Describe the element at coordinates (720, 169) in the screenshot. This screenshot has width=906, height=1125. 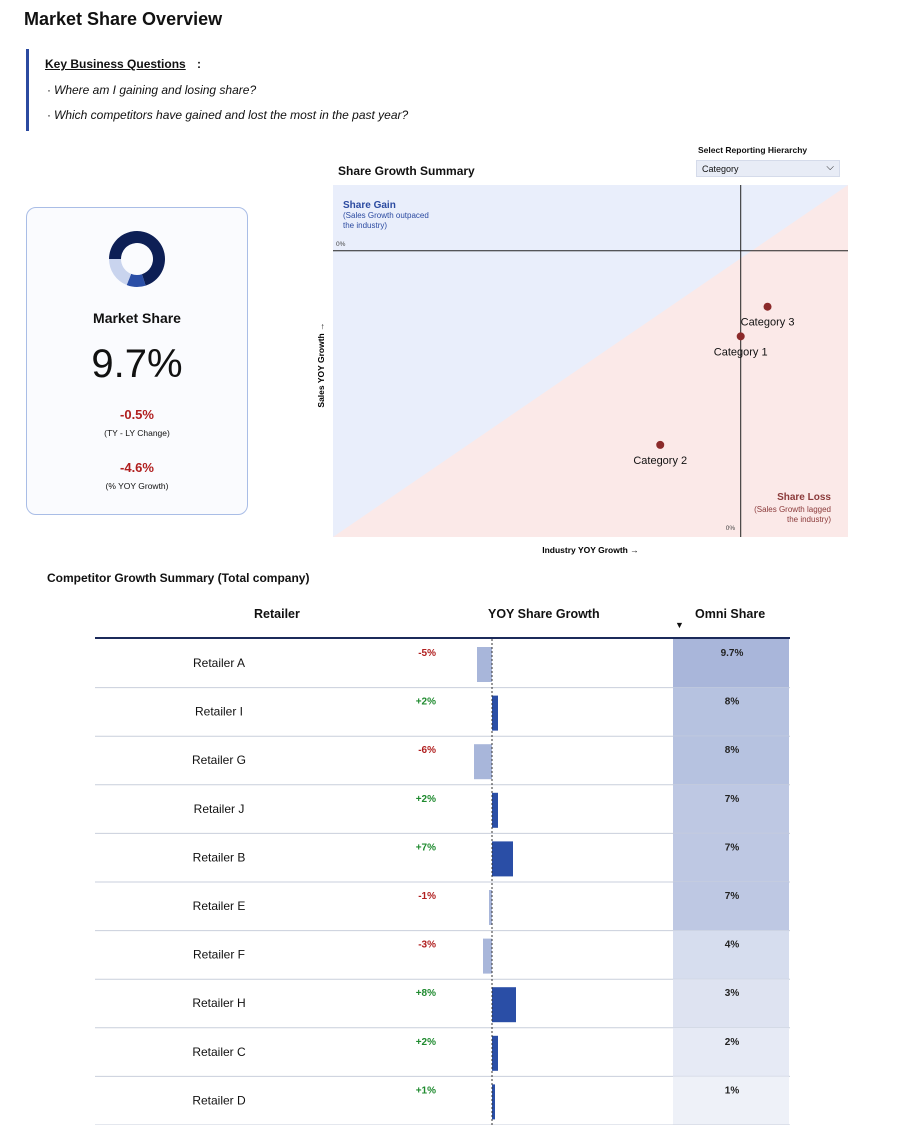
I see `hierarchy-select-value: Category` at that location.